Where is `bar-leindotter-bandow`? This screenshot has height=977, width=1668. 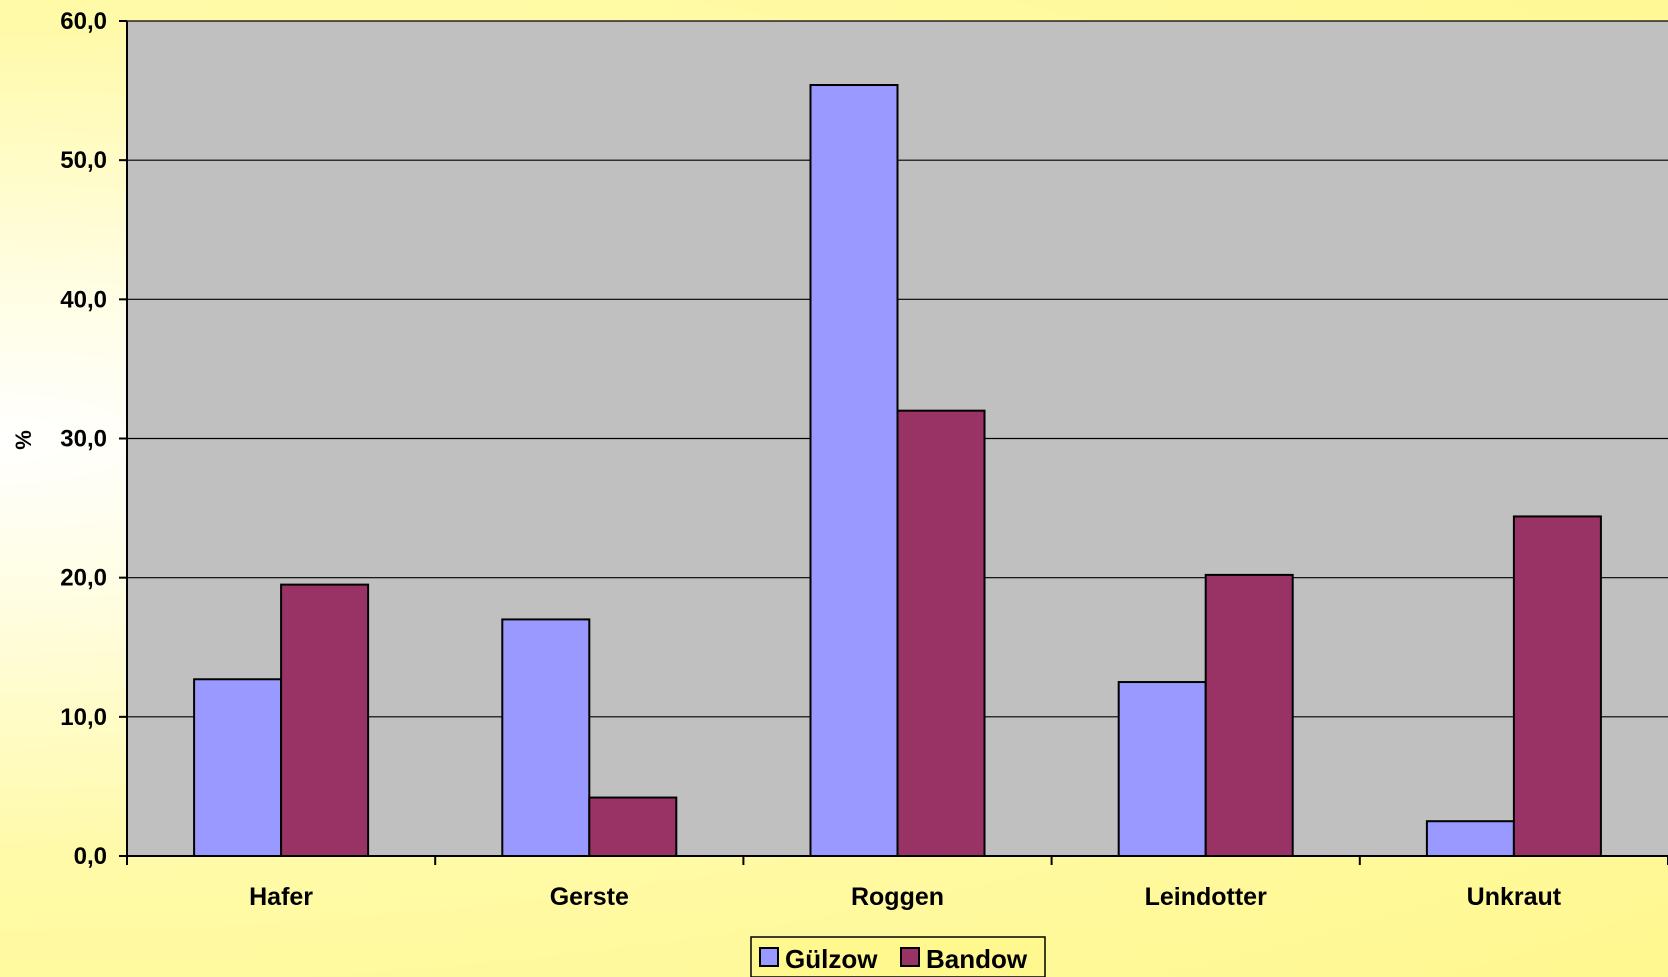
bar-leindotter-bandow is located at coordinates (1249, 715).